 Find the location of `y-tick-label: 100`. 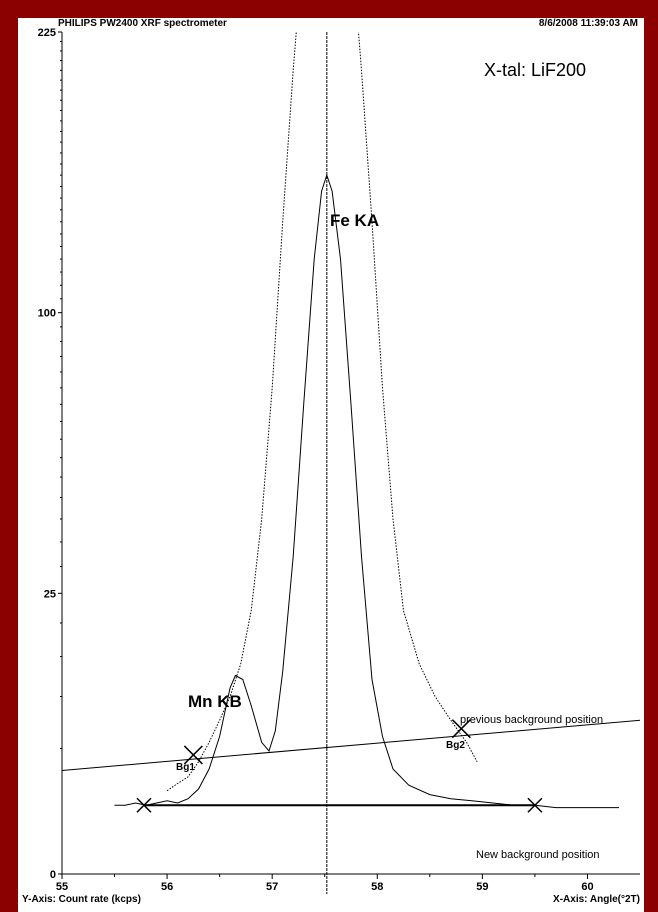

y-tick-label: 100 is located at coordinates (47, 314).